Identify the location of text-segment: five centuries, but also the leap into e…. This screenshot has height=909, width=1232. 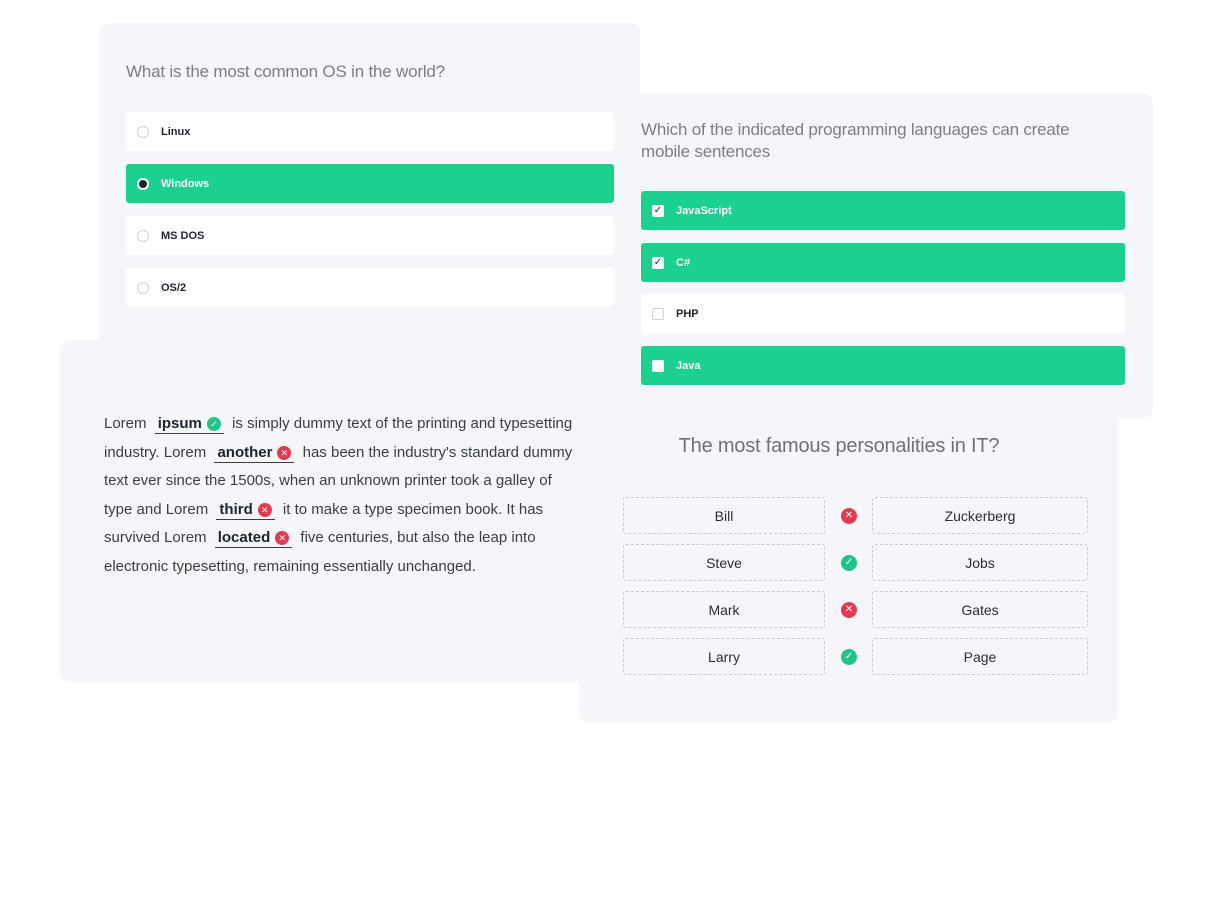
(320, 552).